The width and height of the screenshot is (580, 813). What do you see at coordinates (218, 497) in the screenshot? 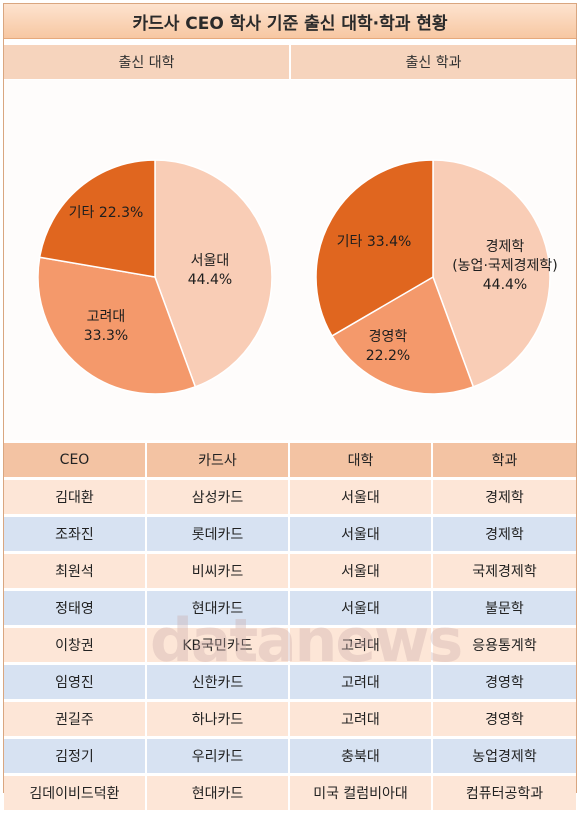
I see `cell-card-company: 삼성카드` at bounding box center [218, 497].